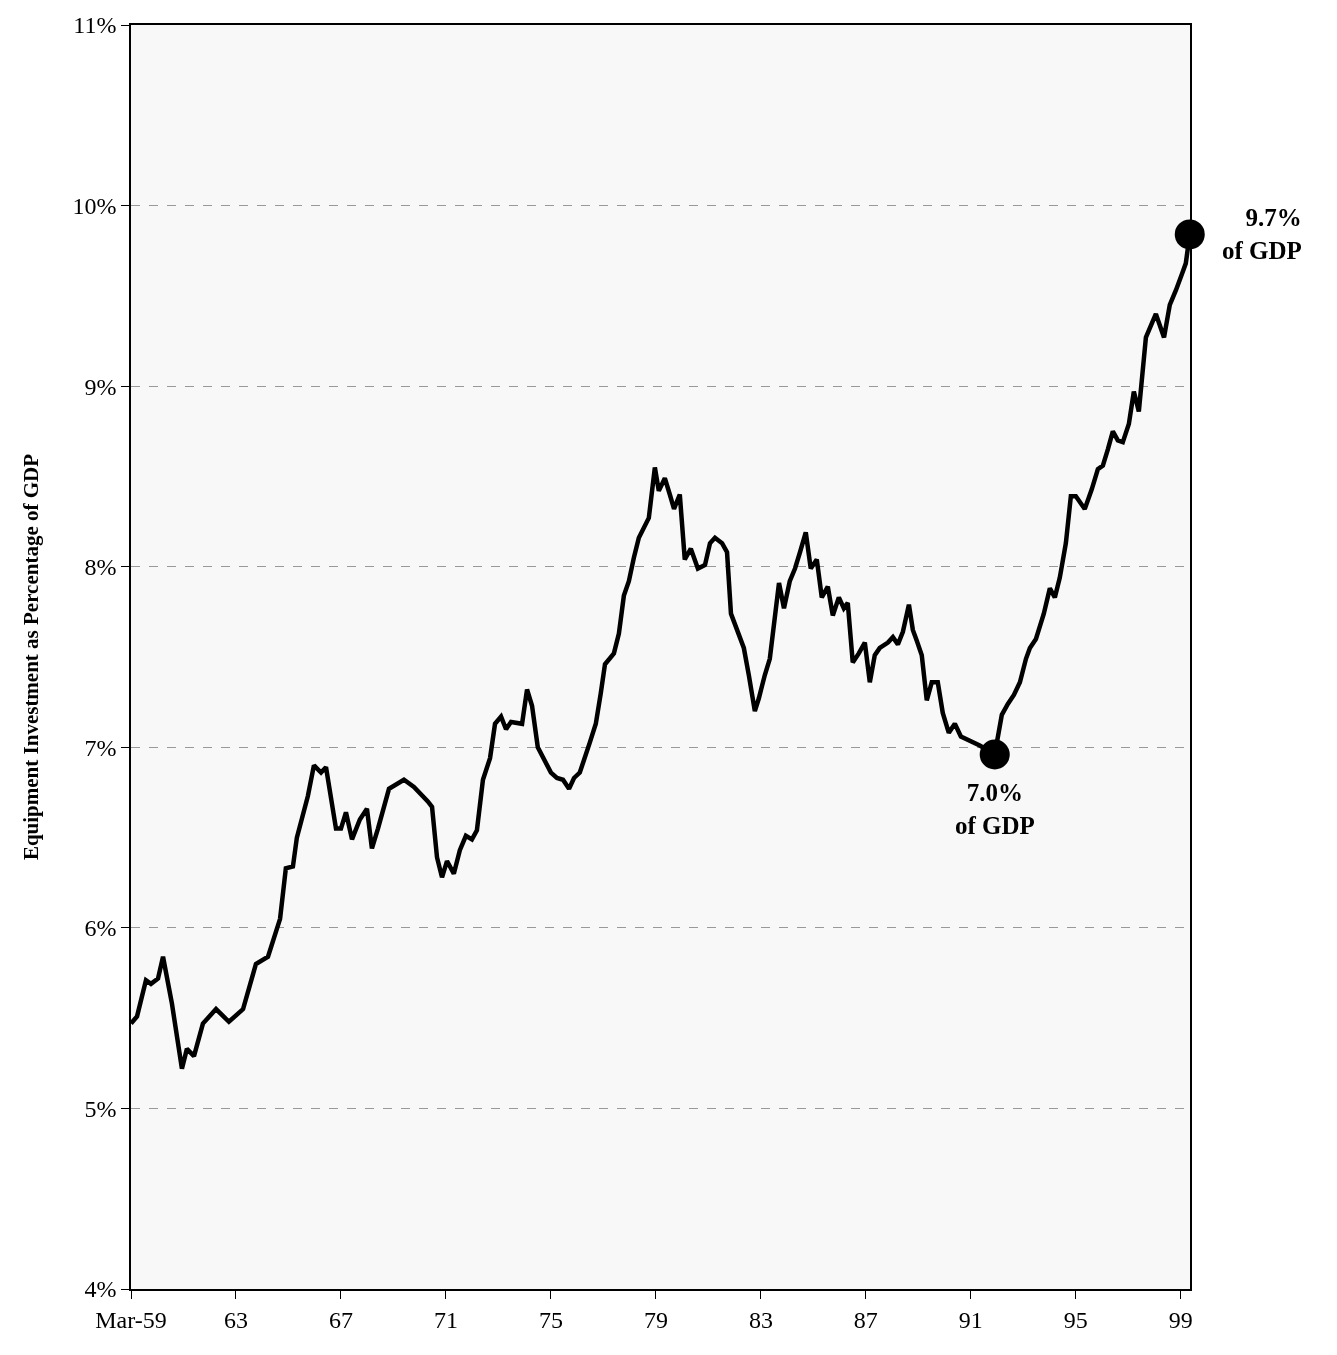  I want to click on annotation: 7.0% of GDP, so click(995, 809).